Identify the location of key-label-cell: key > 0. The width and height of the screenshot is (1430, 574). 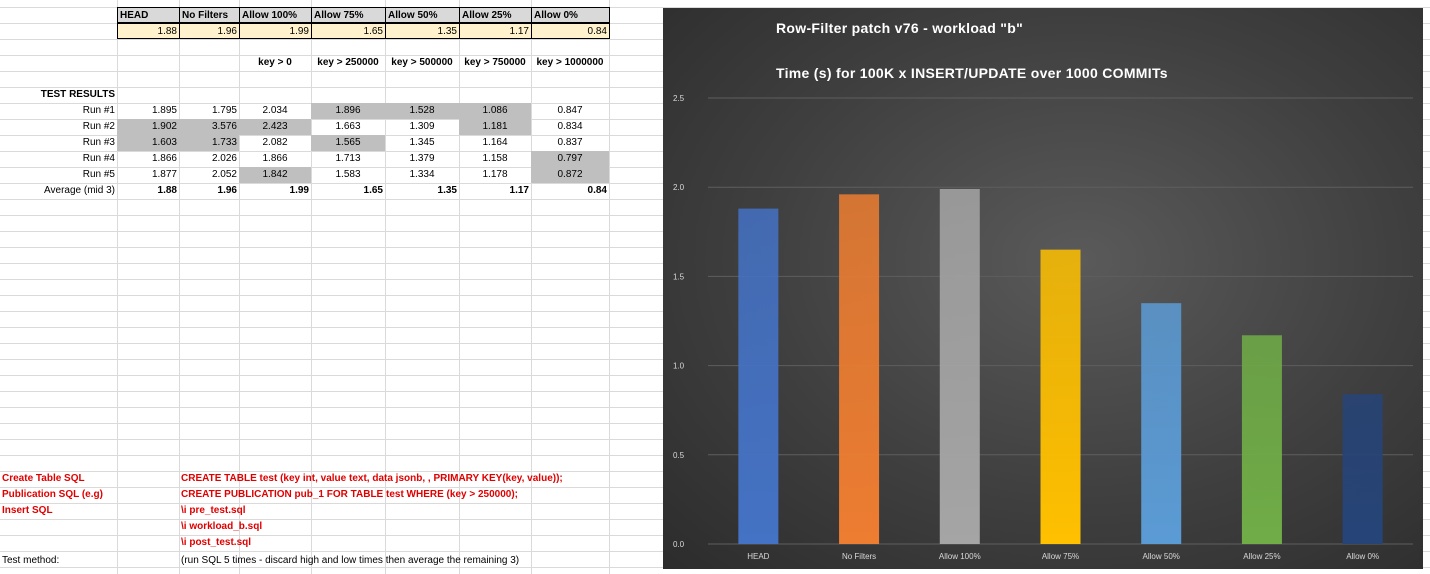
(275, 62).